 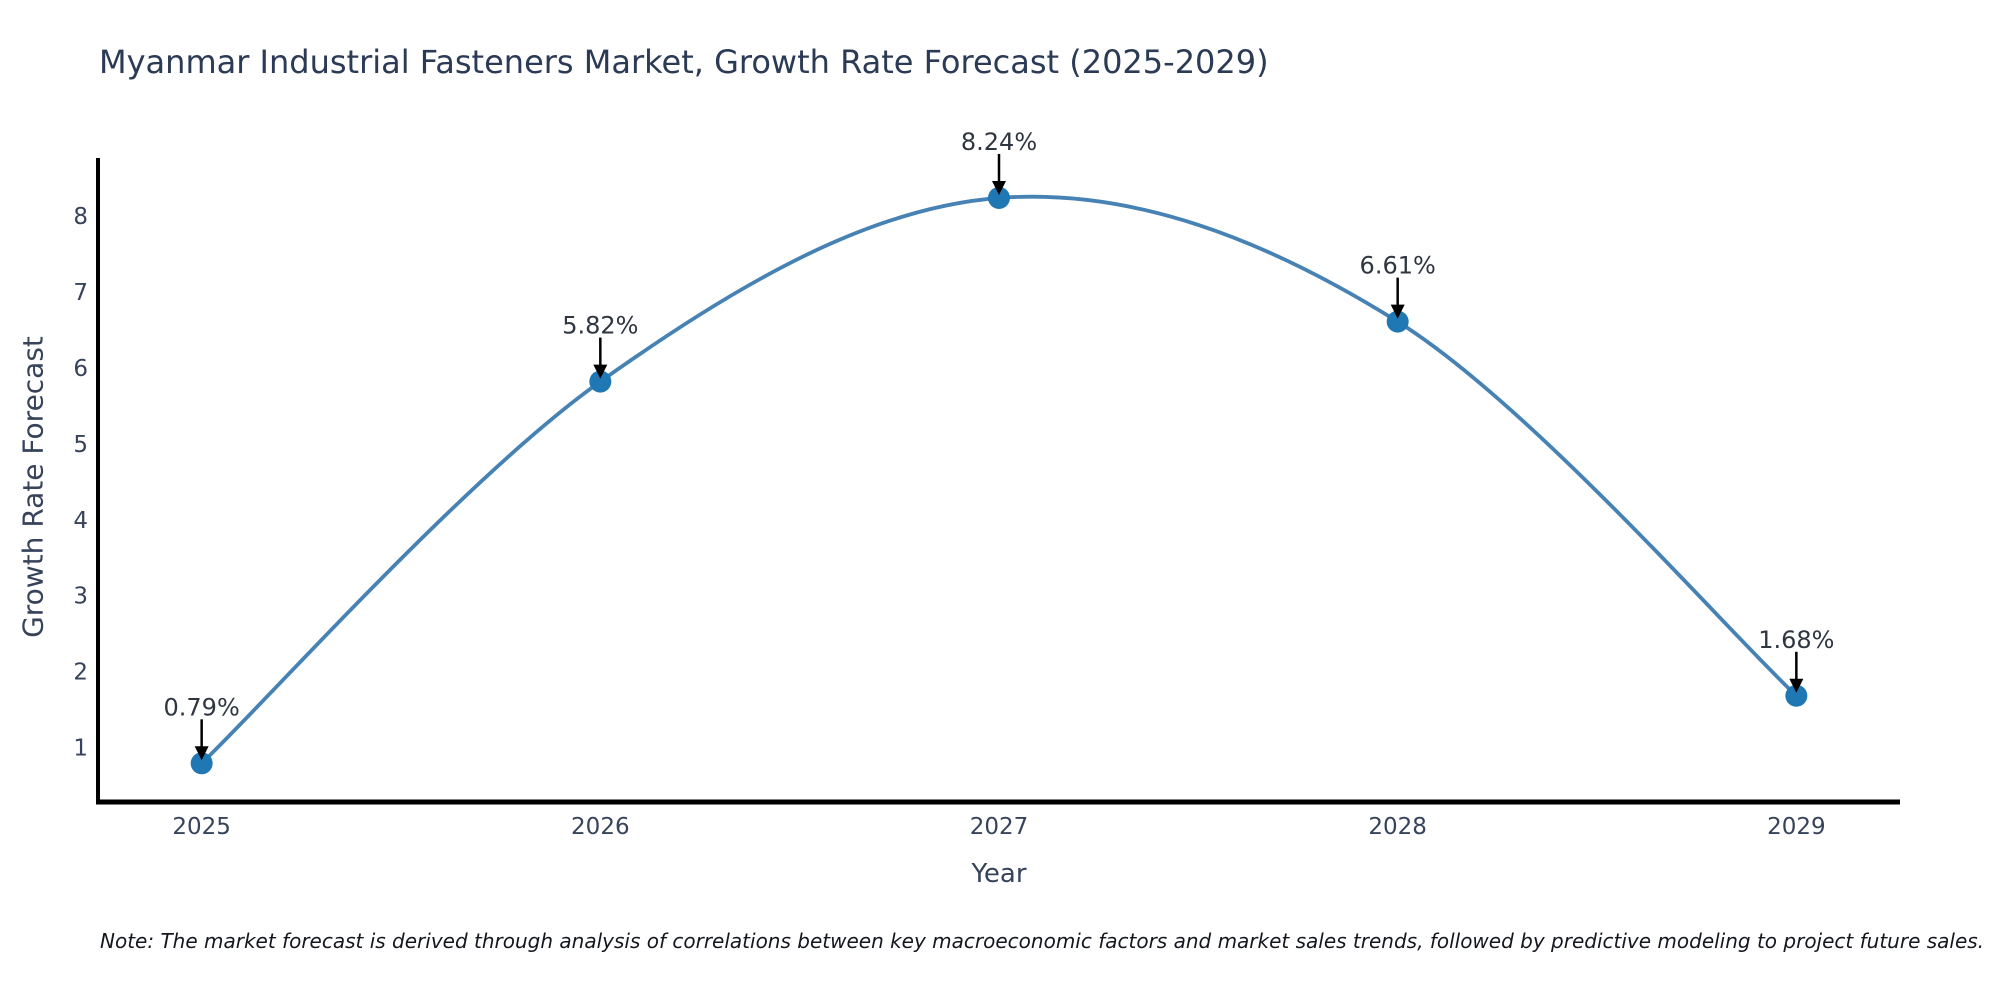 I want to click on point-annotation-label: 8.24%, so click(x=999, y=142).